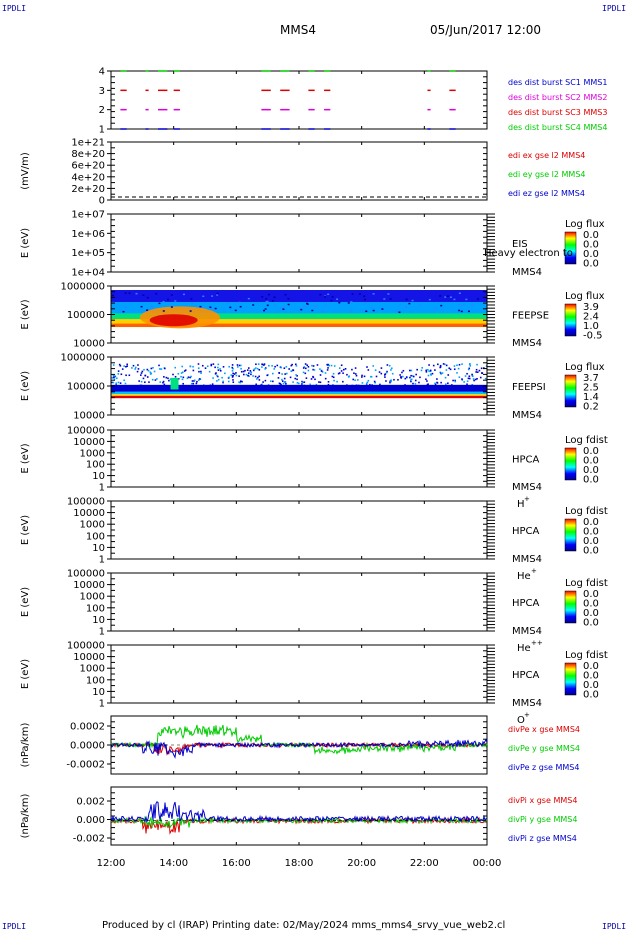 The height and width of the screenshot is (934, 630). Describe the element at coordinates (25, 674) in the screenshot. I see `hpca_o-y-axis-label: E (eV)` at that location.